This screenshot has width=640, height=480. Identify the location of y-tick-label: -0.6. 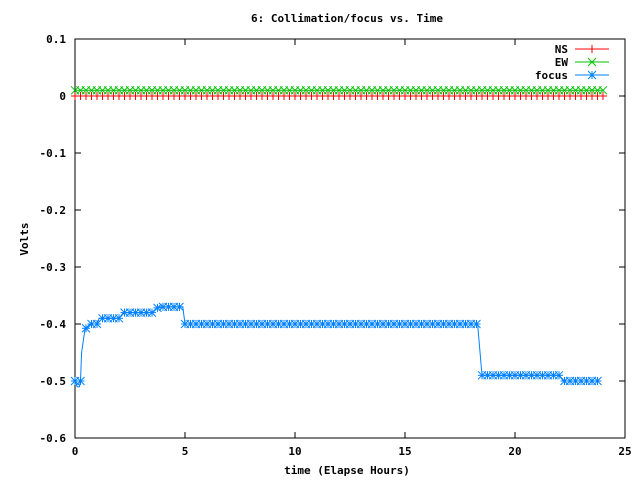
(53, 438).